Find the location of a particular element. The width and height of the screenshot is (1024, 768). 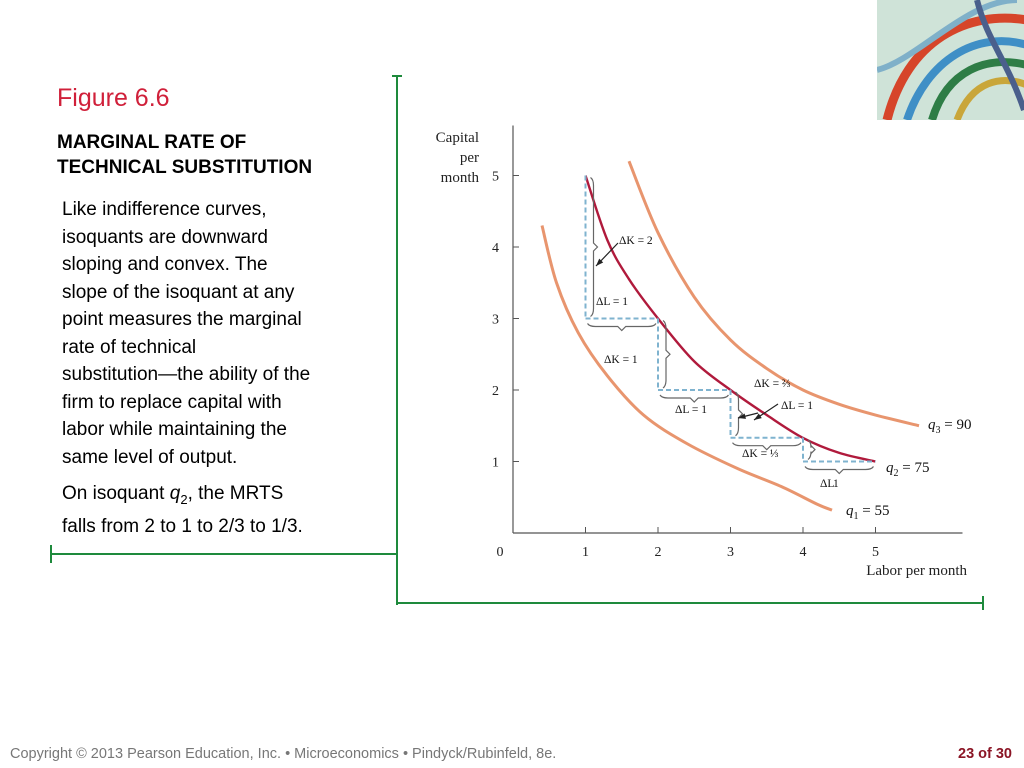

y-axis-label: month is located at coordinates (460, 178).